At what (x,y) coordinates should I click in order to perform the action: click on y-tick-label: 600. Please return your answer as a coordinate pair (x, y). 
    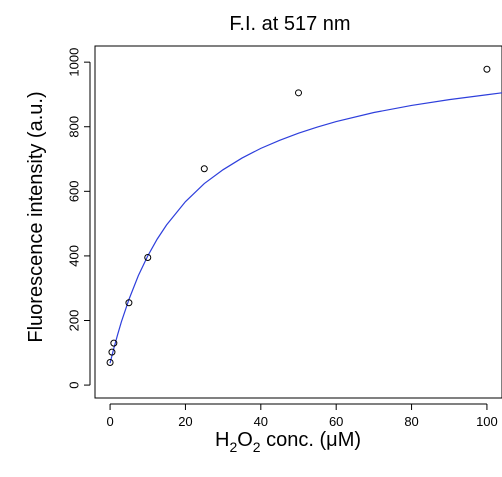
    Looking at the image, I should click on (73, 191).